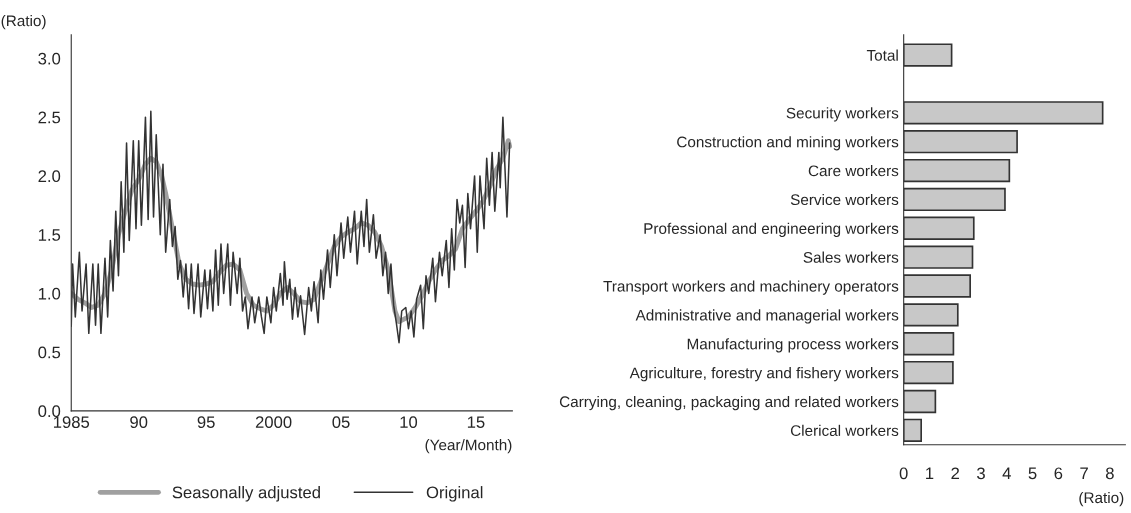 The height and width of the screenshot is (513, 1131). What do you see at coordinates (49, 352) in the screenshot?
I see `y-tick-label: 0.5` at bounding box center [49, 352].